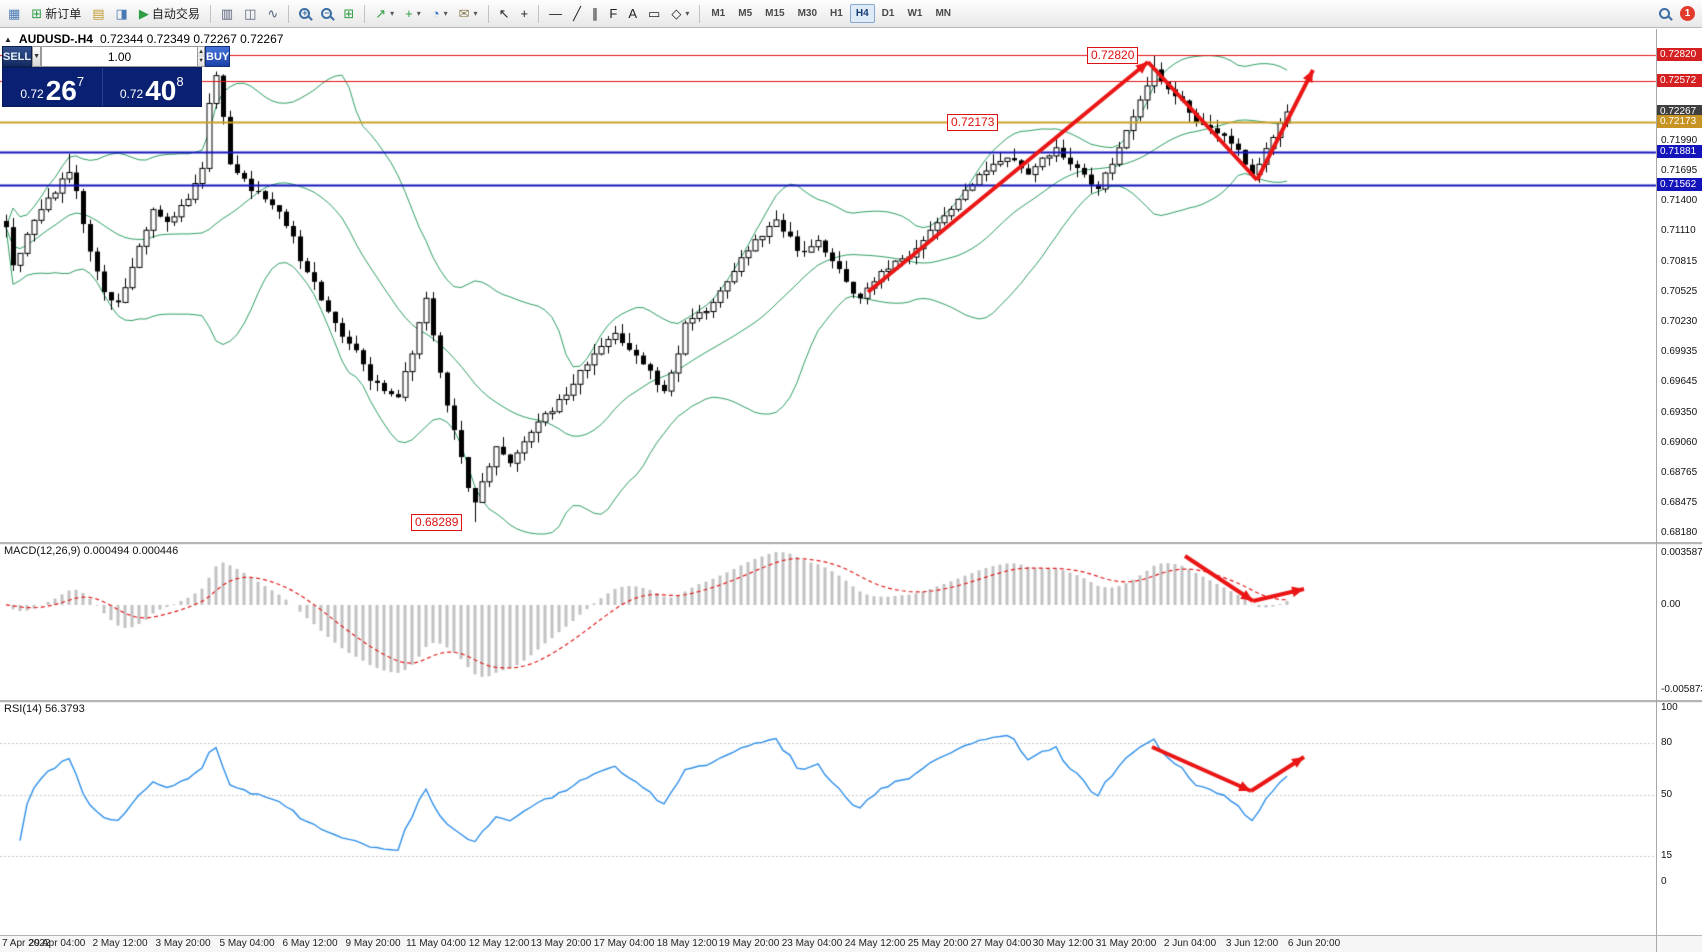 This screenshot has height=952, width=1702. I want to click on hline-tool-icon-glyph: —, so click(556, 13).